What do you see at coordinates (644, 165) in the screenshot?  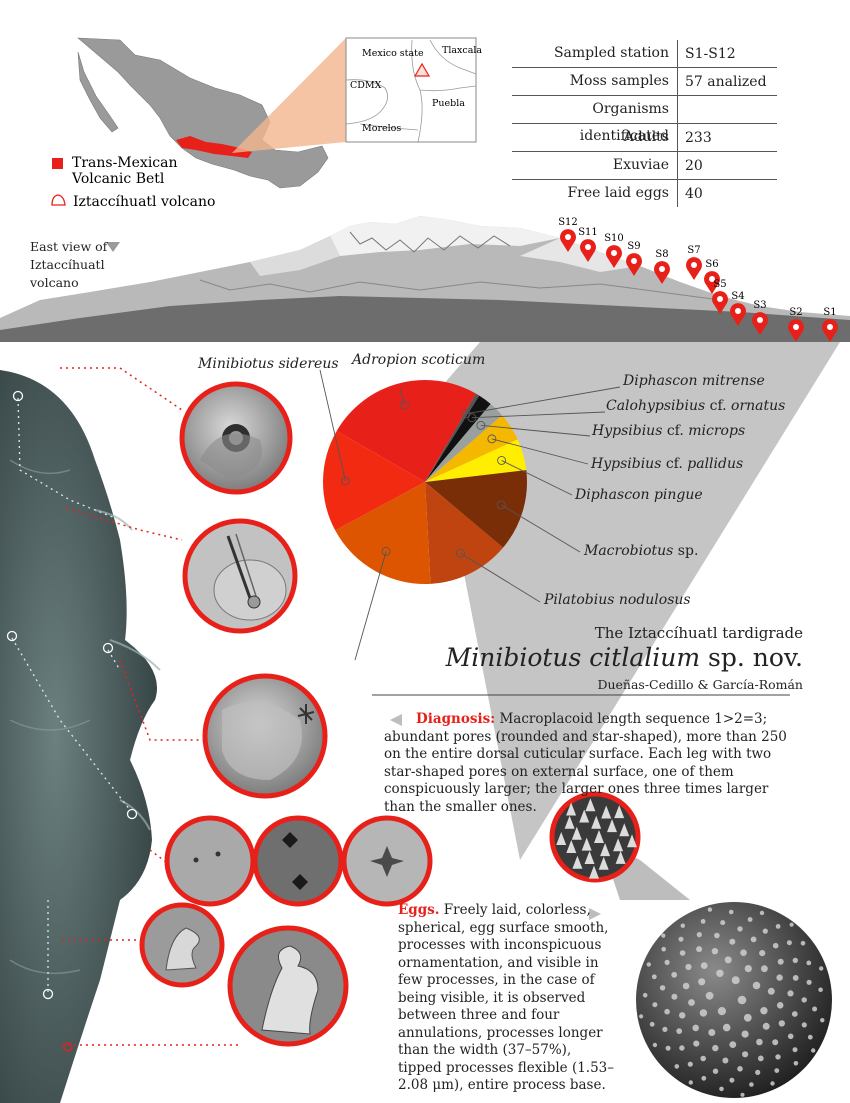 I see `table-row: Exuviae 20` at bounding box center [644, 165].